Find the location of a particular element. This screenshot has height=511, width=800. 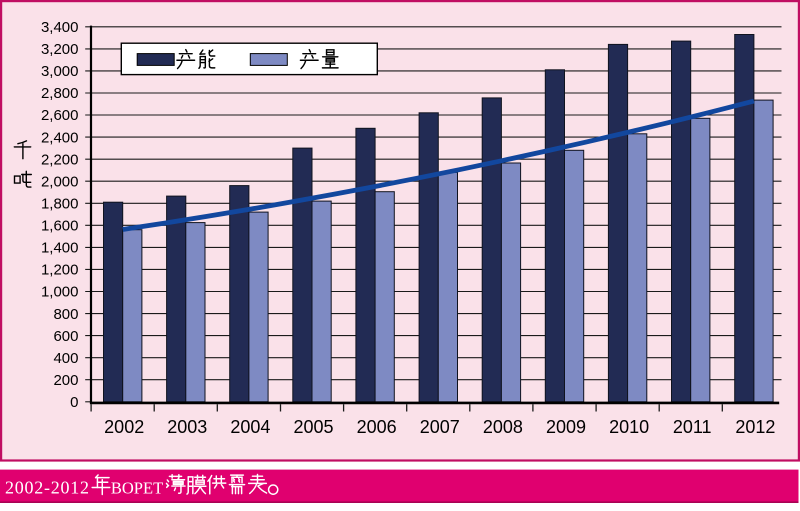

svg-text: 2010 is located at coordinates (629, 427).